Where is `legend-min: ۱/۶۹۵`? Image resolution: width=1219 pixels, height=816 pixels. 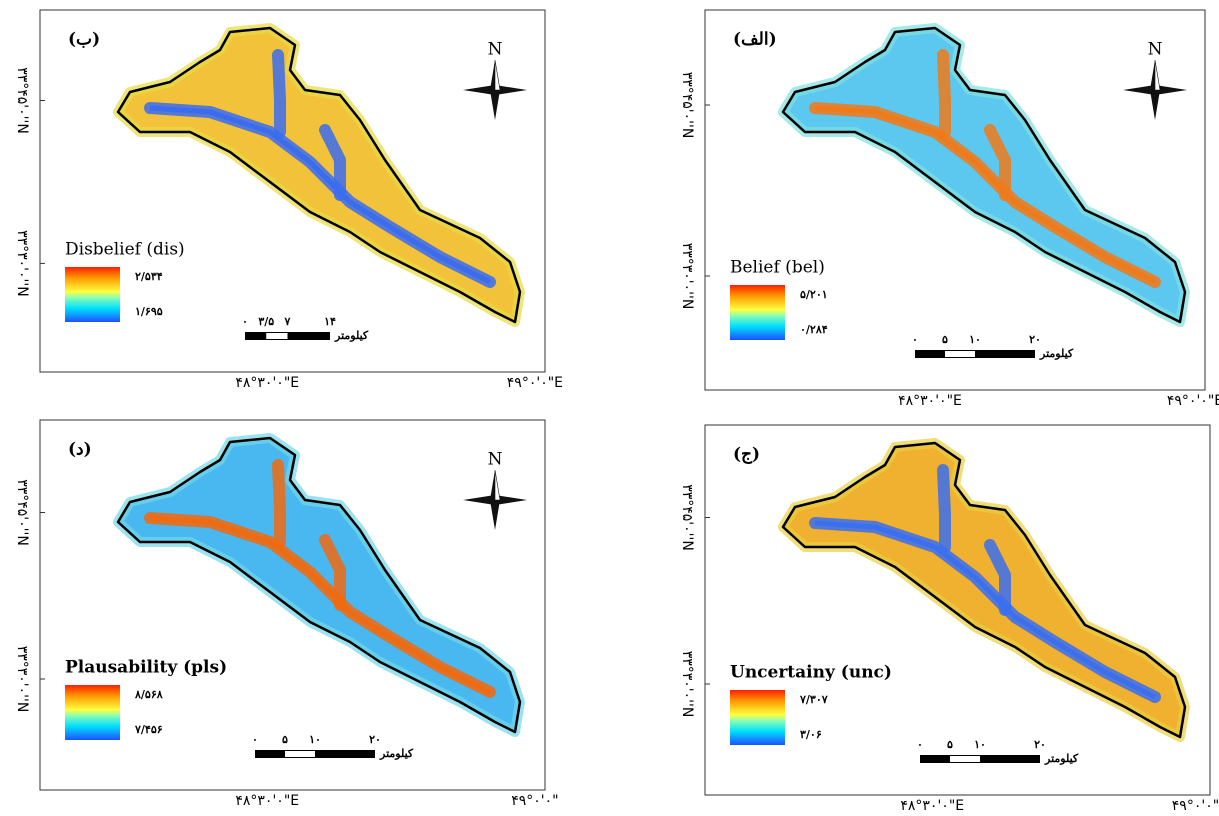
legend-min: ۱/۶۹۵ is located at coordinates (149, 311).